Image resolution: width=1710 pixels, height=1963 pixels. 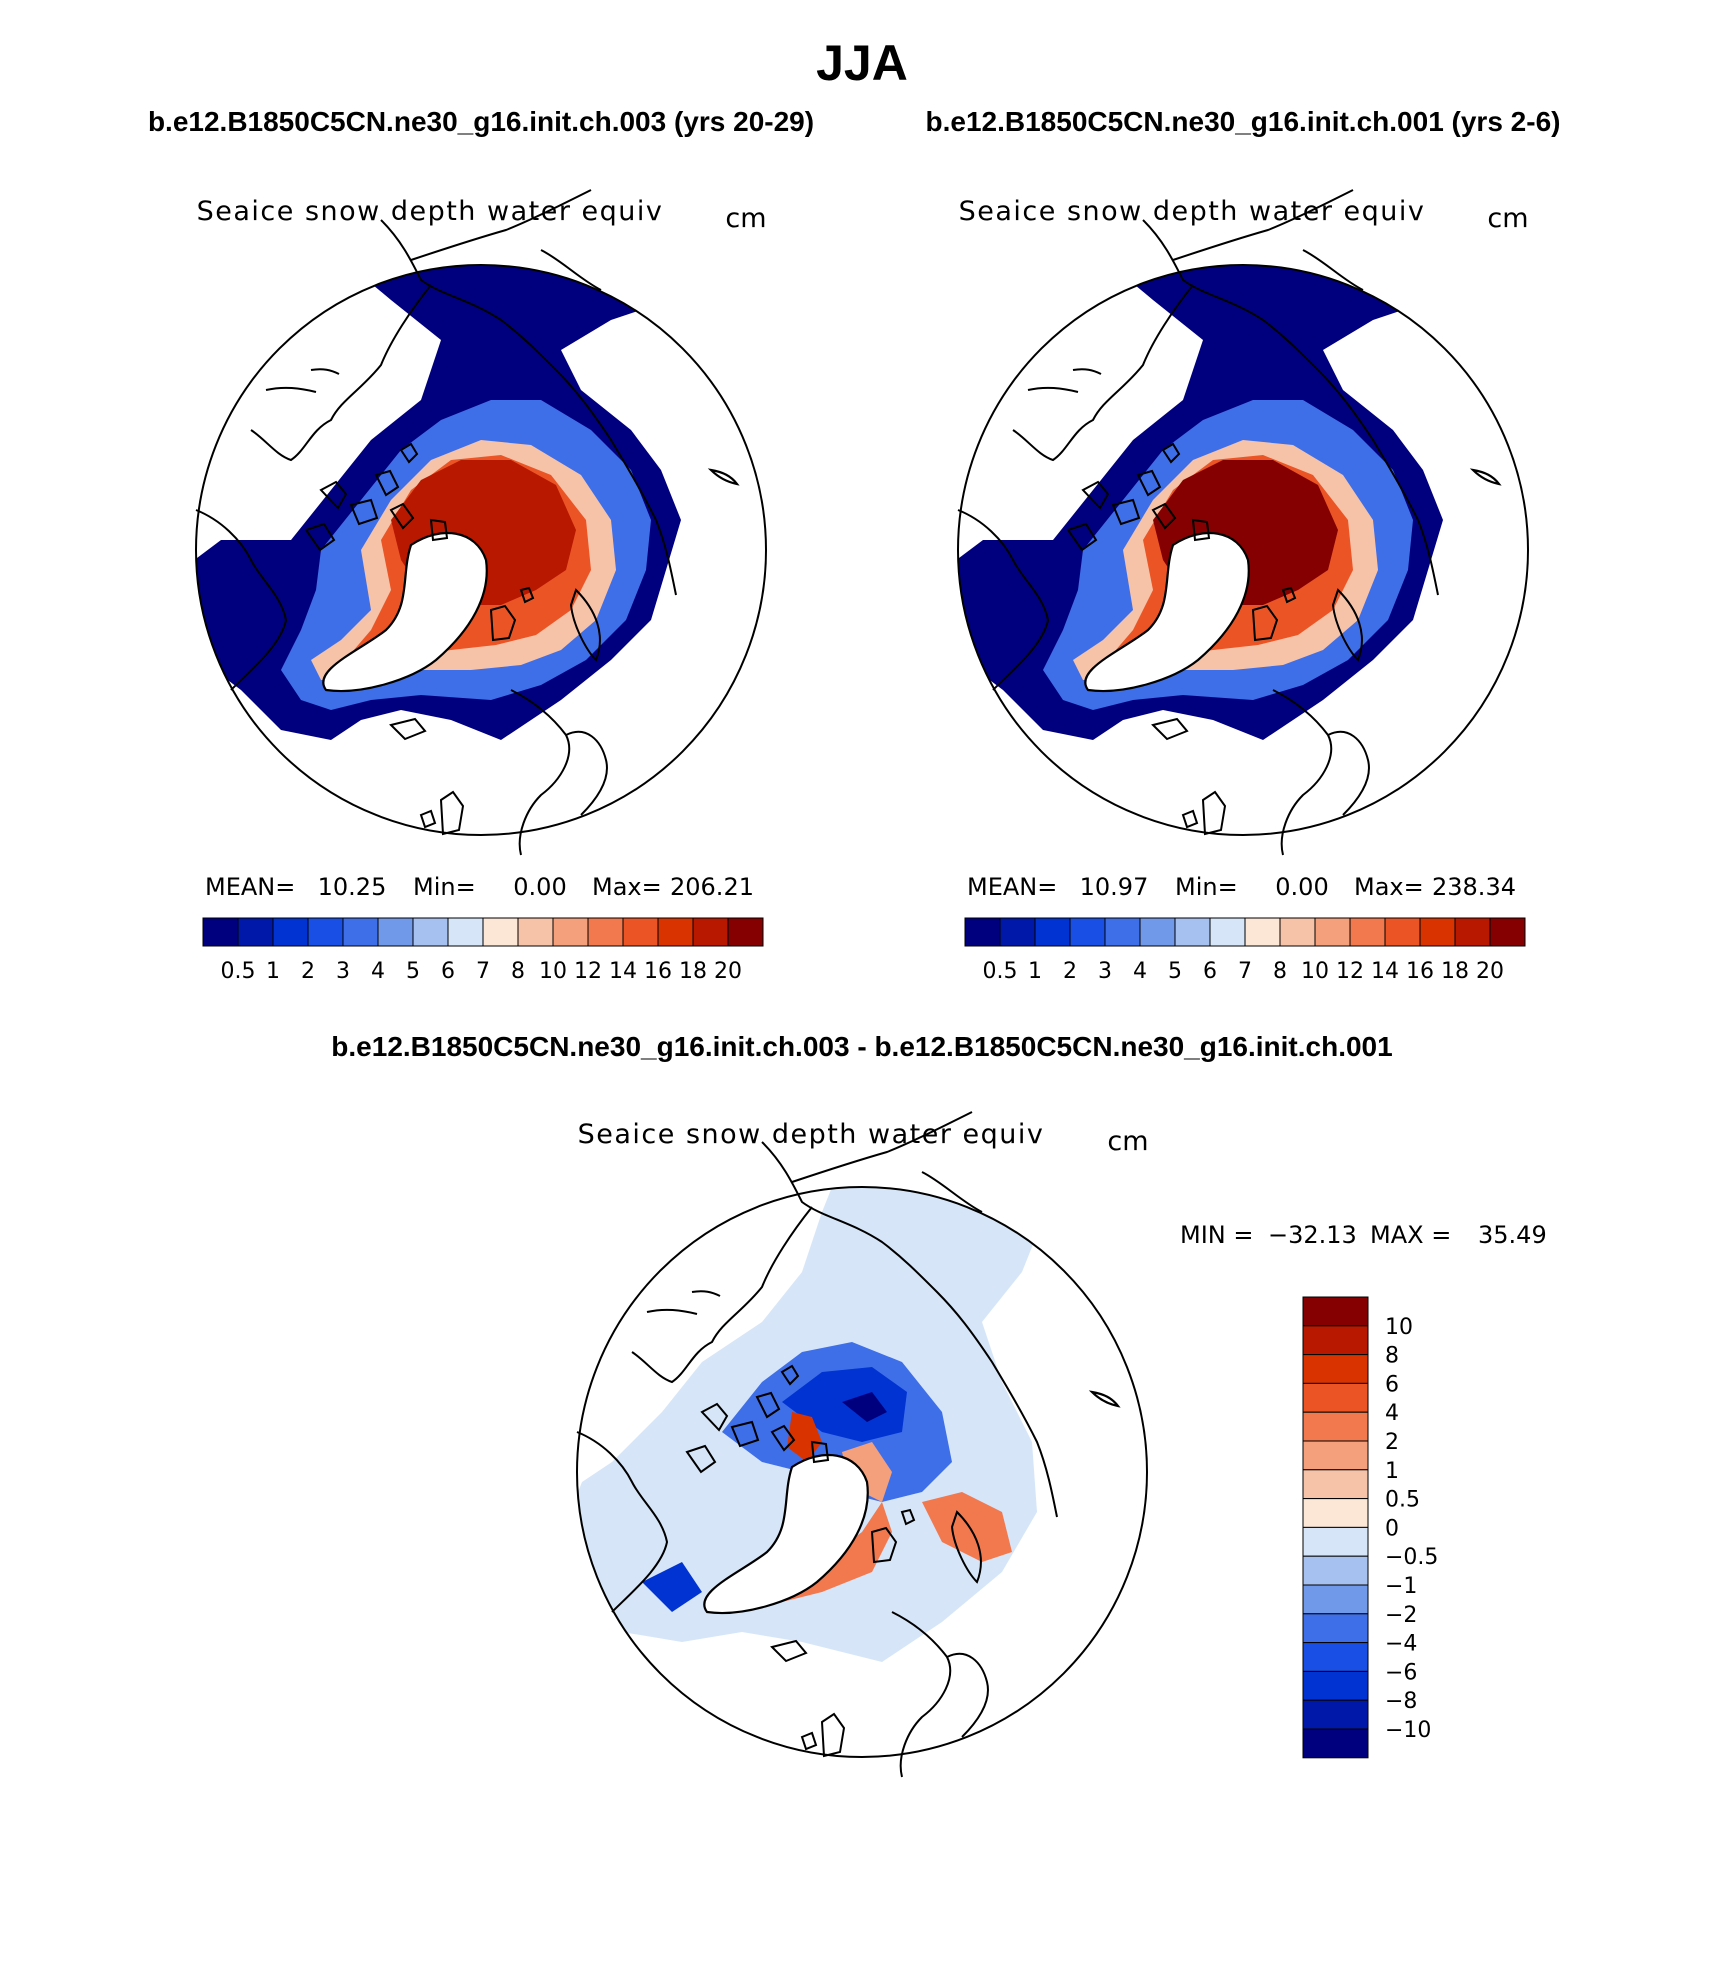 What do you see at coordinates (479, 887) in the screenshot?
I see `panel-a-stats: MEAN= 10.25 Min= 0.00 Max= 206.21` at bounding box center [479, 887].